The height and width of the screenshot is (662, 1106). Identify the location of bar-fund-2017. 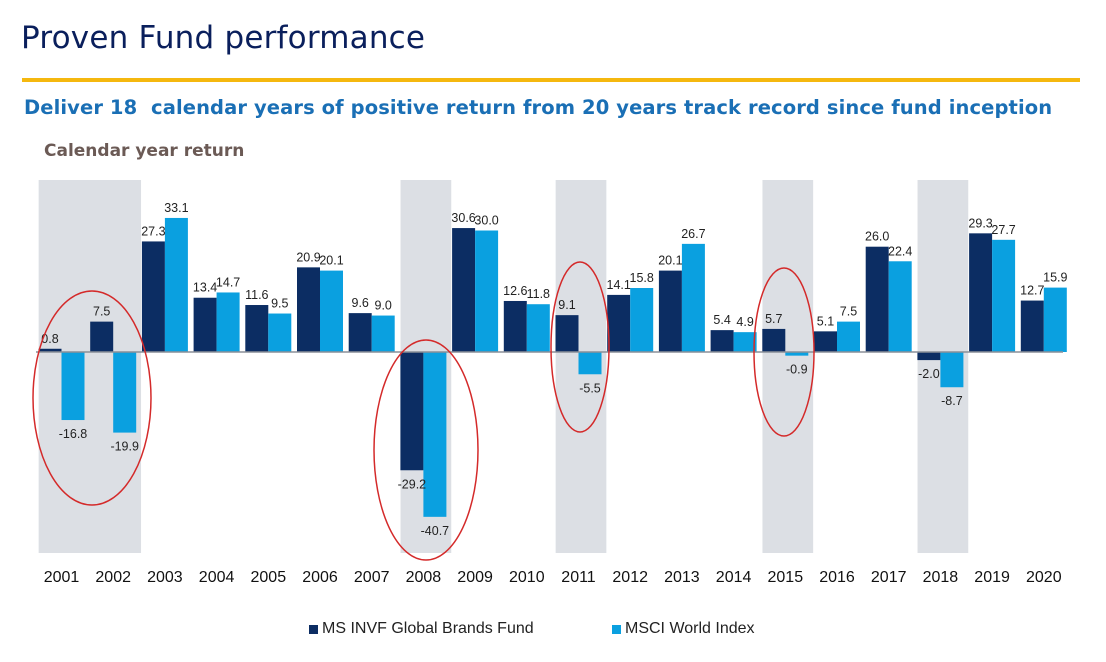
(877, 299).